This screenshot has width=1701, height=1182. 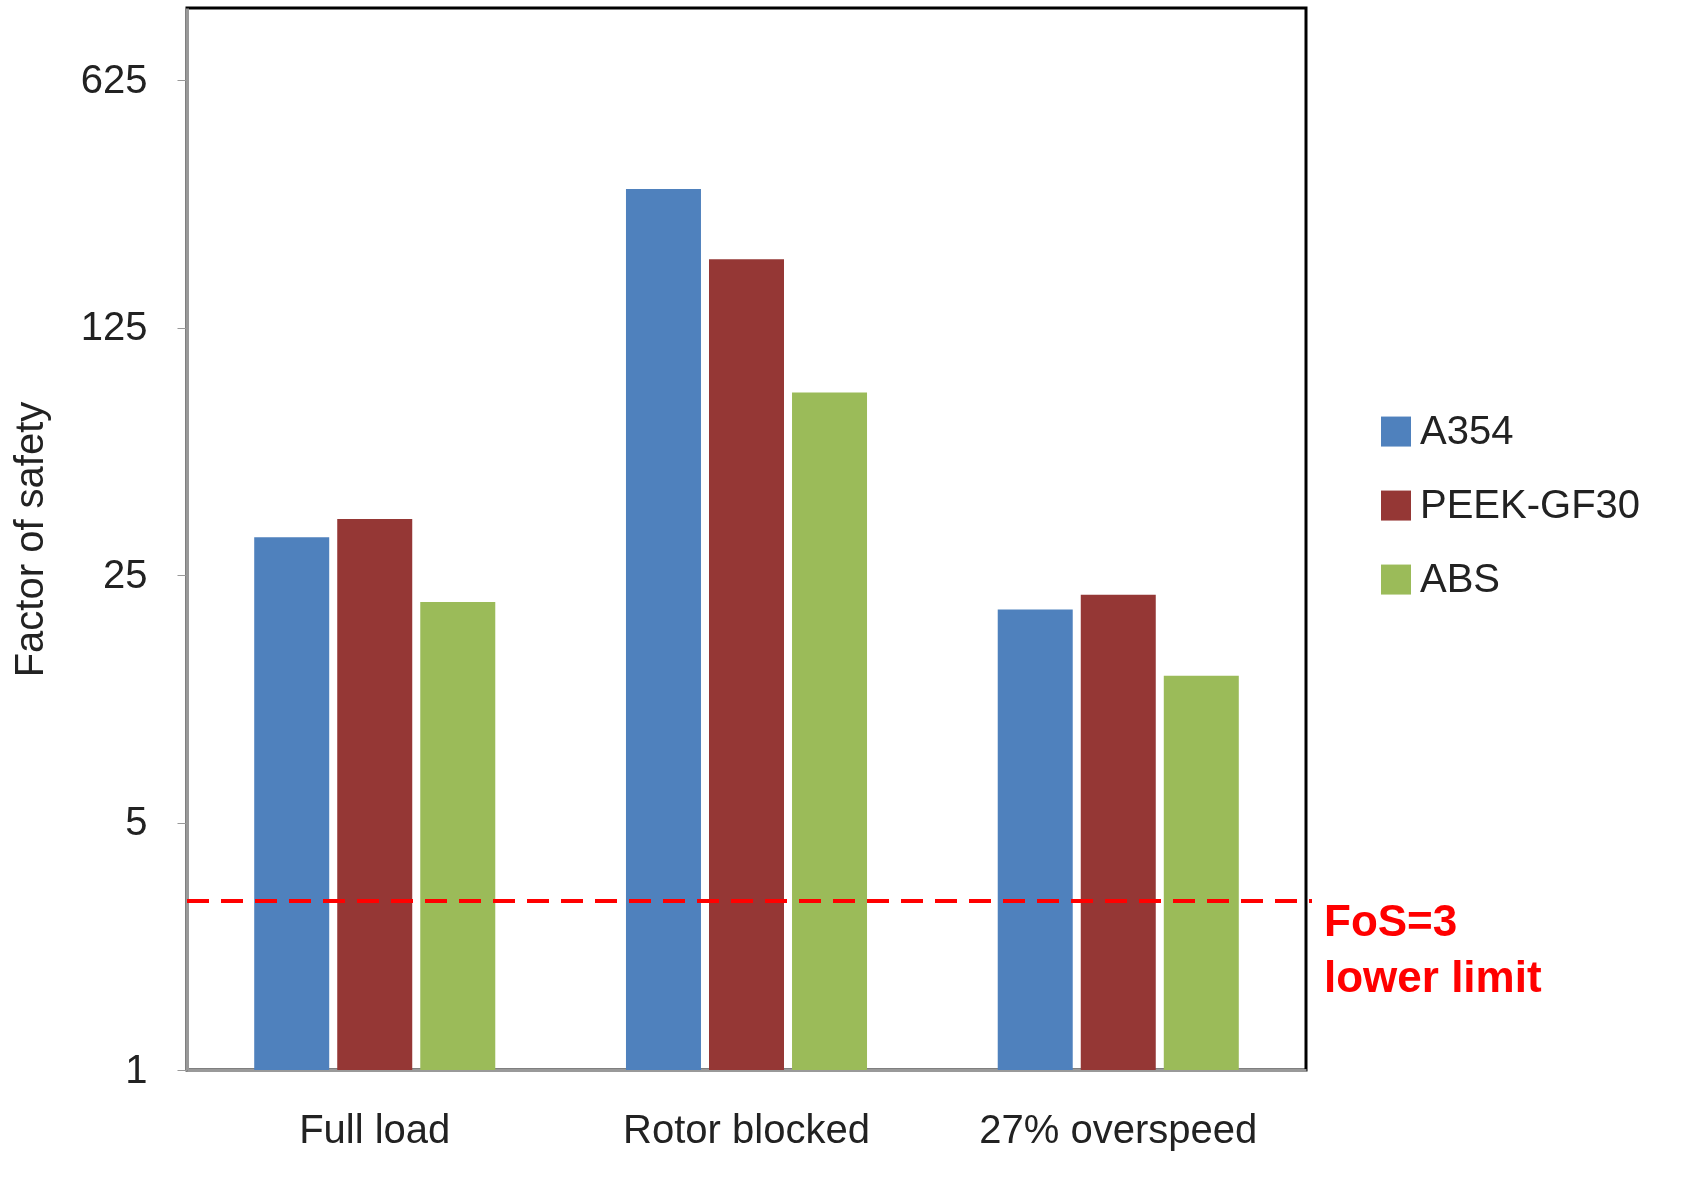 I want to click on x-tick-label: Full load, so click(x=375, y=1128).